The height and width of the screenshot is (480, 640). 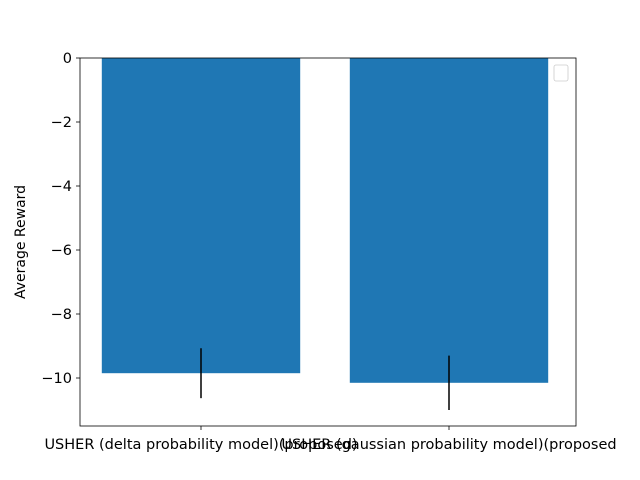 What do you see at coordinates (56, 379) in the screenshot?
I see `y-tick-label-5: −10` at bounding box center [56, 379].